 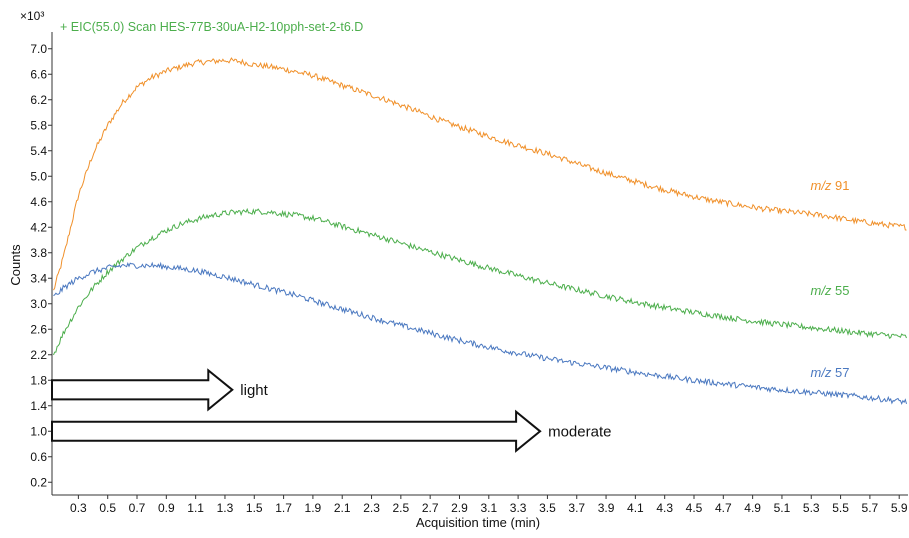 What do you see at coordinates (38, 457) in the screenshot?
I see `y-tick-label: 0.6` at bounding box center [38, 457].